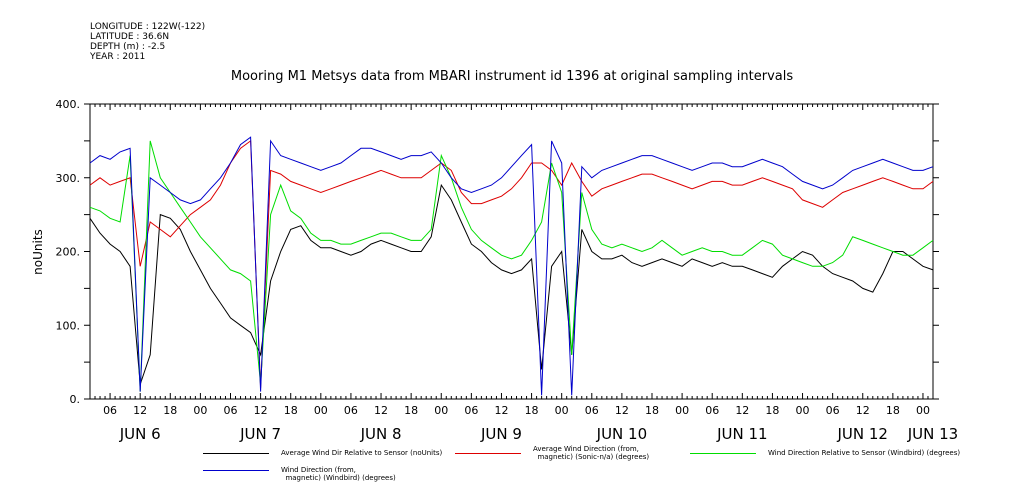 Image resolution: width=1009 pixels, height=504 pixels. I want to click on x-day-label: JUN 9, so click(501, 434).